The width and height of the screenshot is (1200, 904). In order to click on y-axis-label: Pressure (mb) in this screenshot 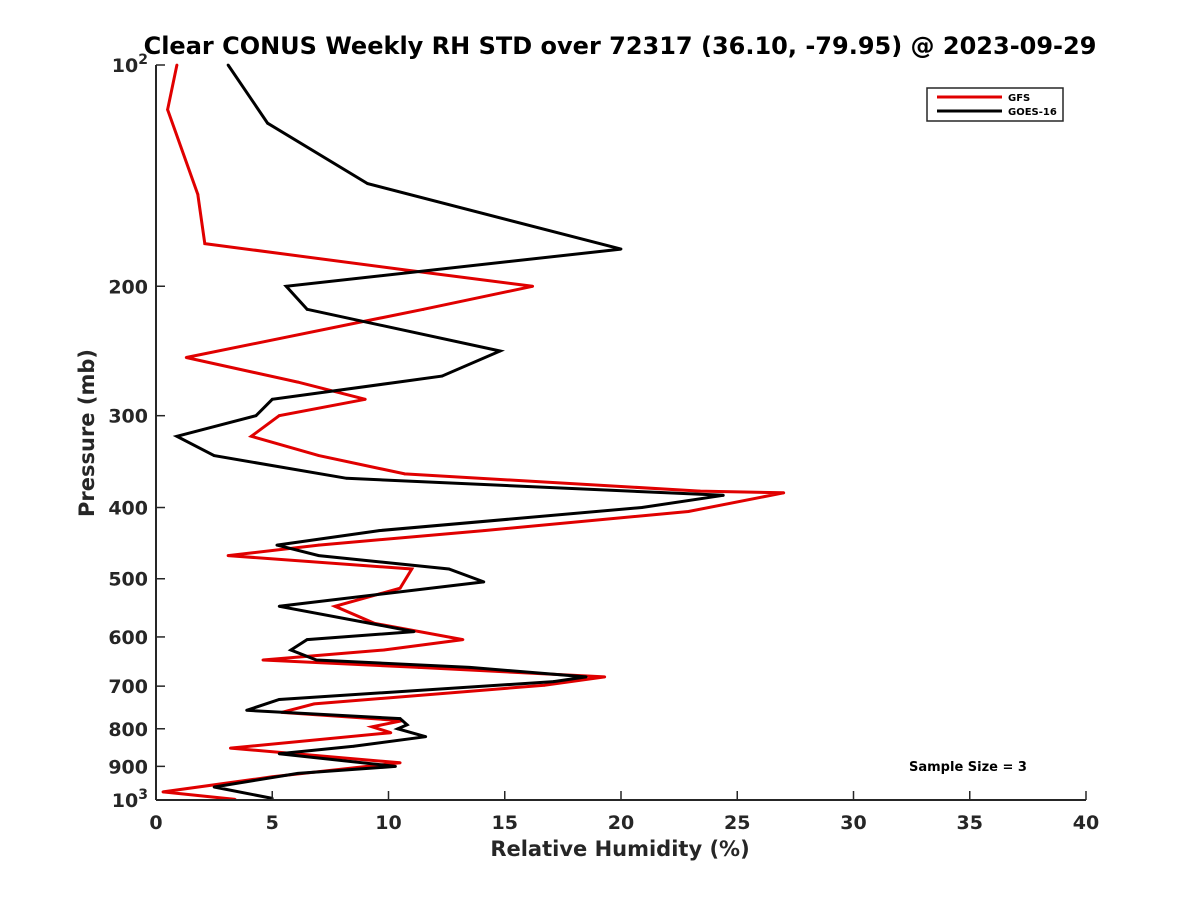, I will do `click(87, 433)`.